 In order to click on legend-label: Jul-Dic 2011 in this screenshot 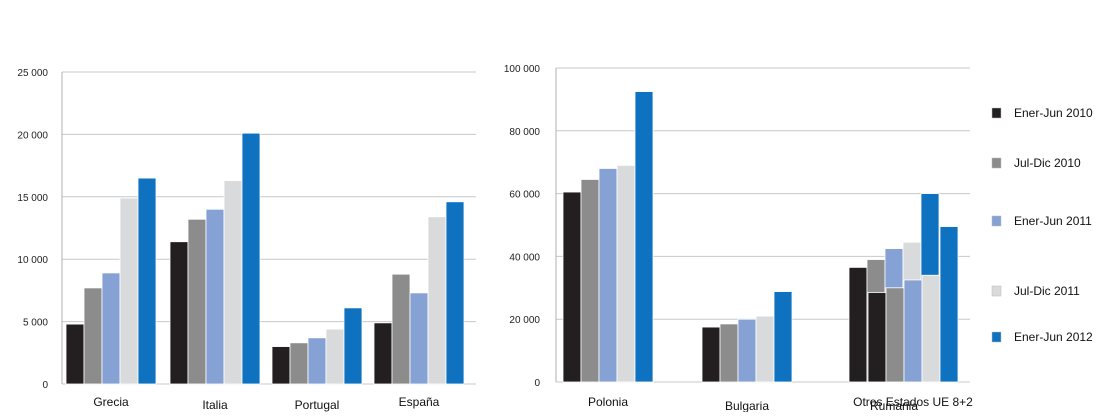, I will do `click(1047, 291)`.